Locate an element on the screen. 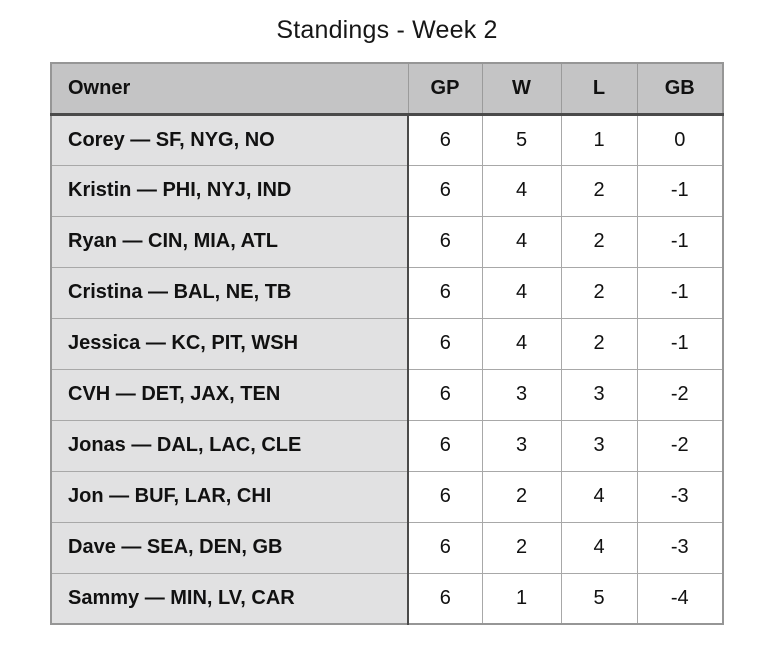 This screenshot has height=669, width=774. column-header-gp: GP is located at coordinates (445, 89).